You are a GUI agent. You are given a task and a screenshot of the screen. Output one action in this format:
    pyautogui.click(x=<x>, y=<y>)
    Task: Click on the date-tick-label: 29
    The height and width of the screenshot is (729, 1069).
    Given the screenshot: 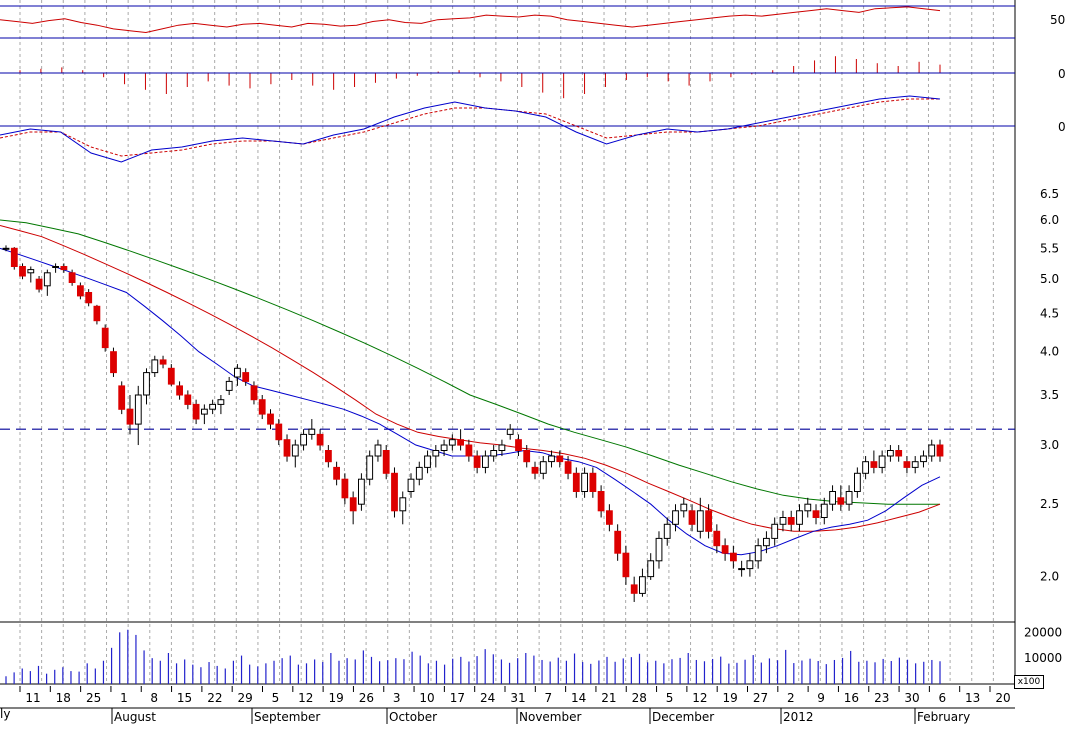 What is the action you would take?
    pyautogui.click(x=245, y=698)
    